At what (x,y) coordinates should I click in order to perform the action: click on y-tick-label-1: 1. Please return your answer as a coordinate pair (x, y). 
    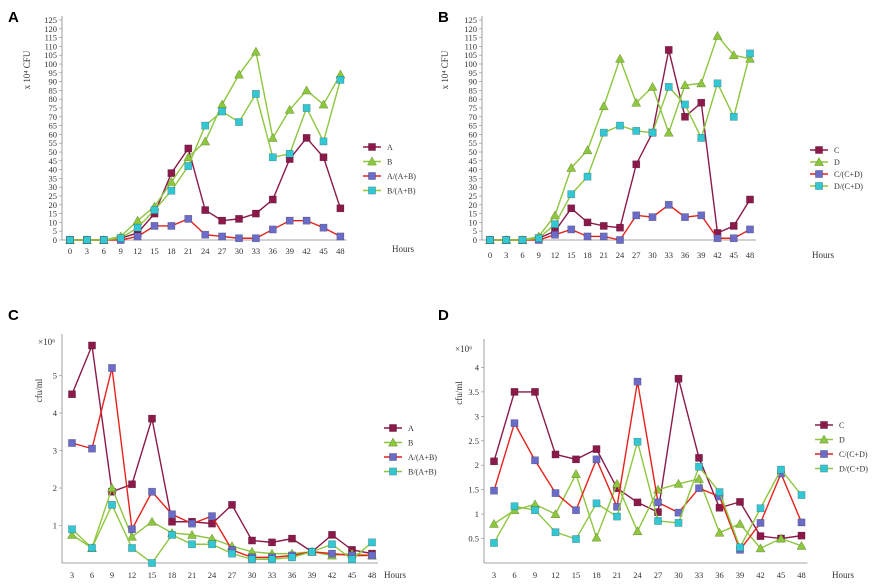
    Looking at the image, I should click on (477, 514).